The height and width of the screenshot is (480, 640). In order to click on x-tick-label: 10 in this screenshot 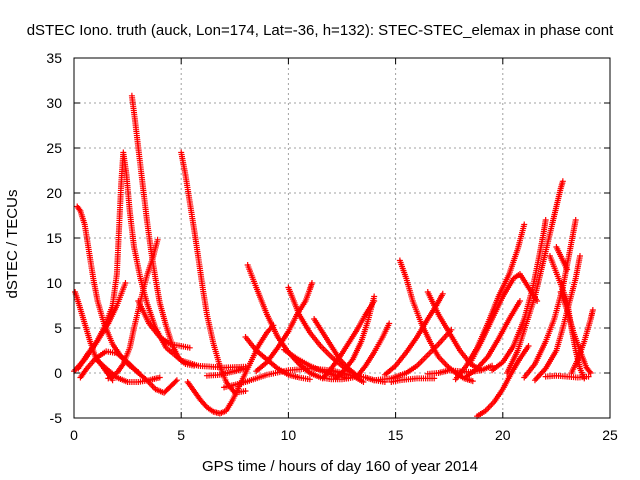, I will do `click(289, 435)`.